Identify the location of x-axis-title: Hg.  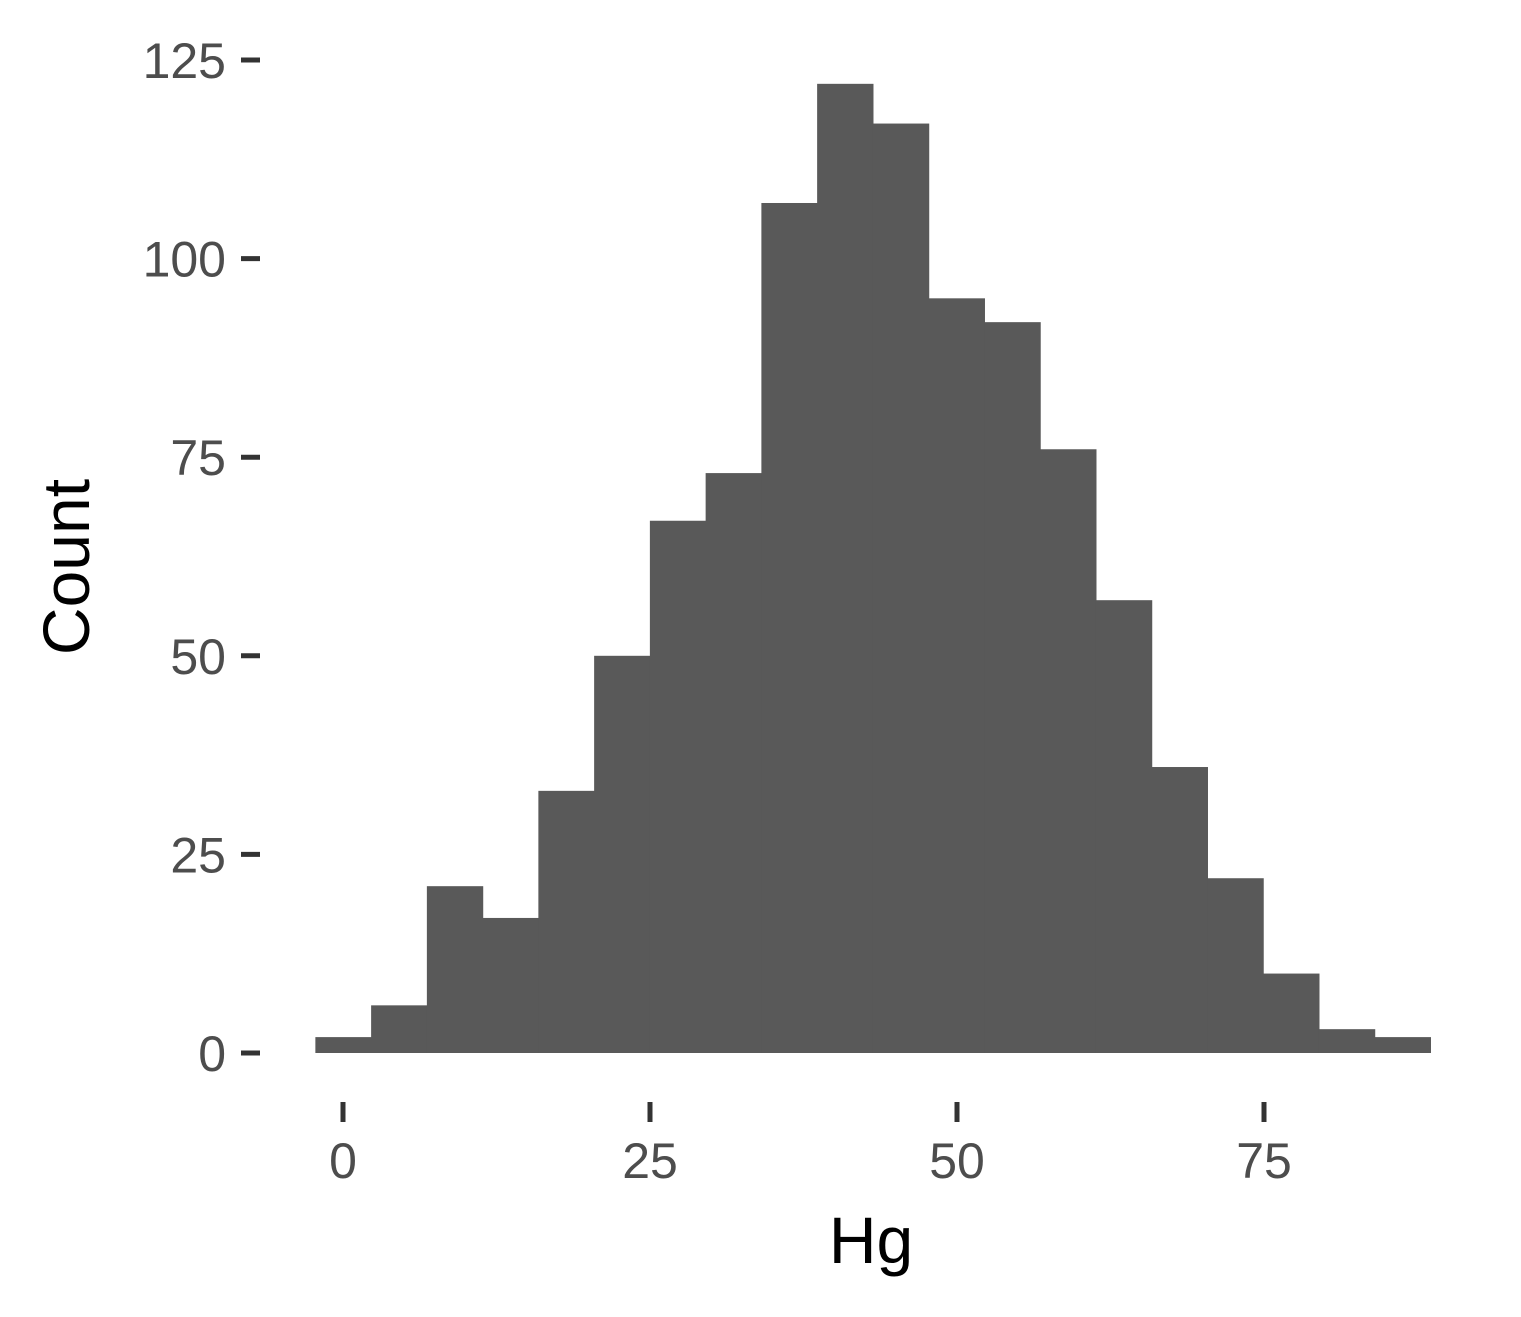
(871, 1240).